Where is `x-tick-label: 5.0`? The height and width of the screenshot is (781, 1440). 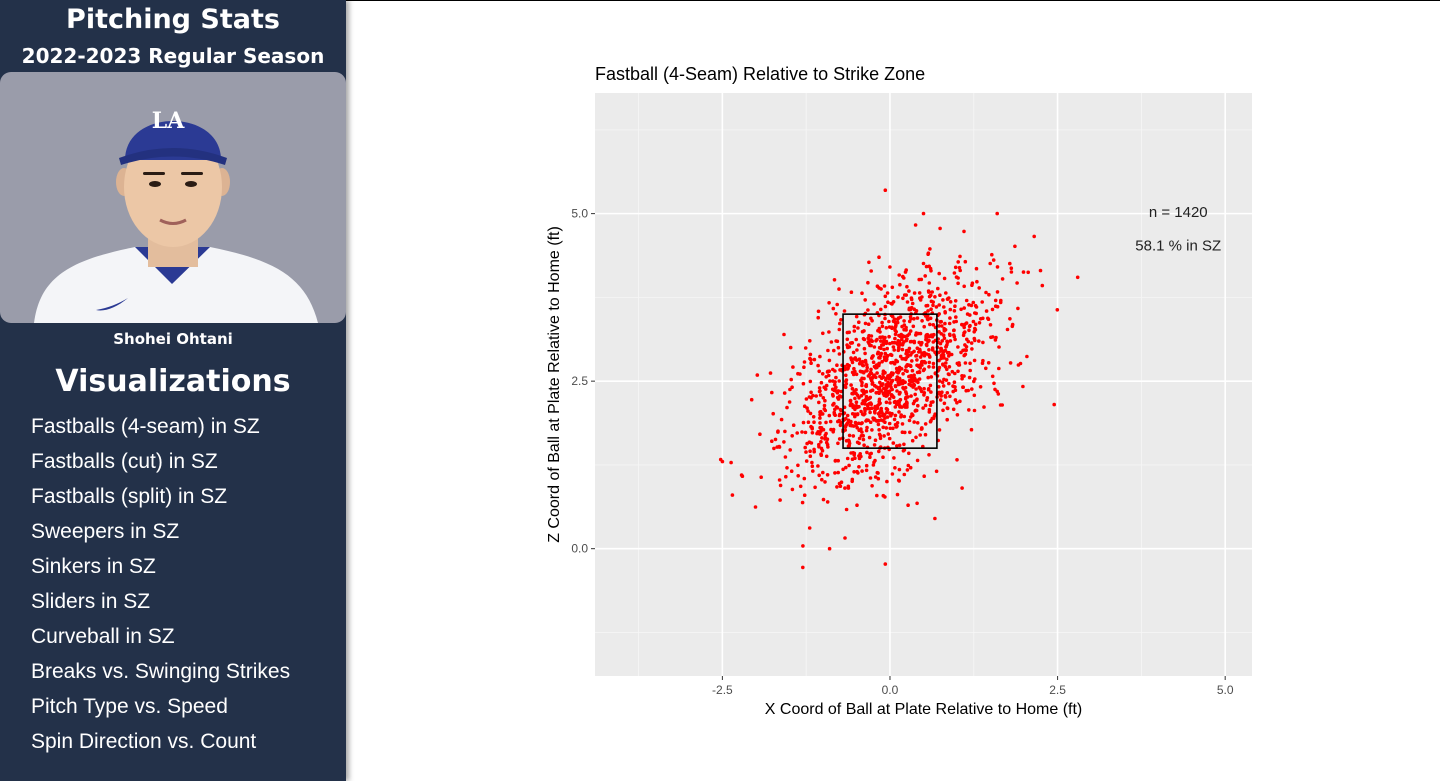 x-tick-label: 5.0 is located at coordinates (1225, 690).